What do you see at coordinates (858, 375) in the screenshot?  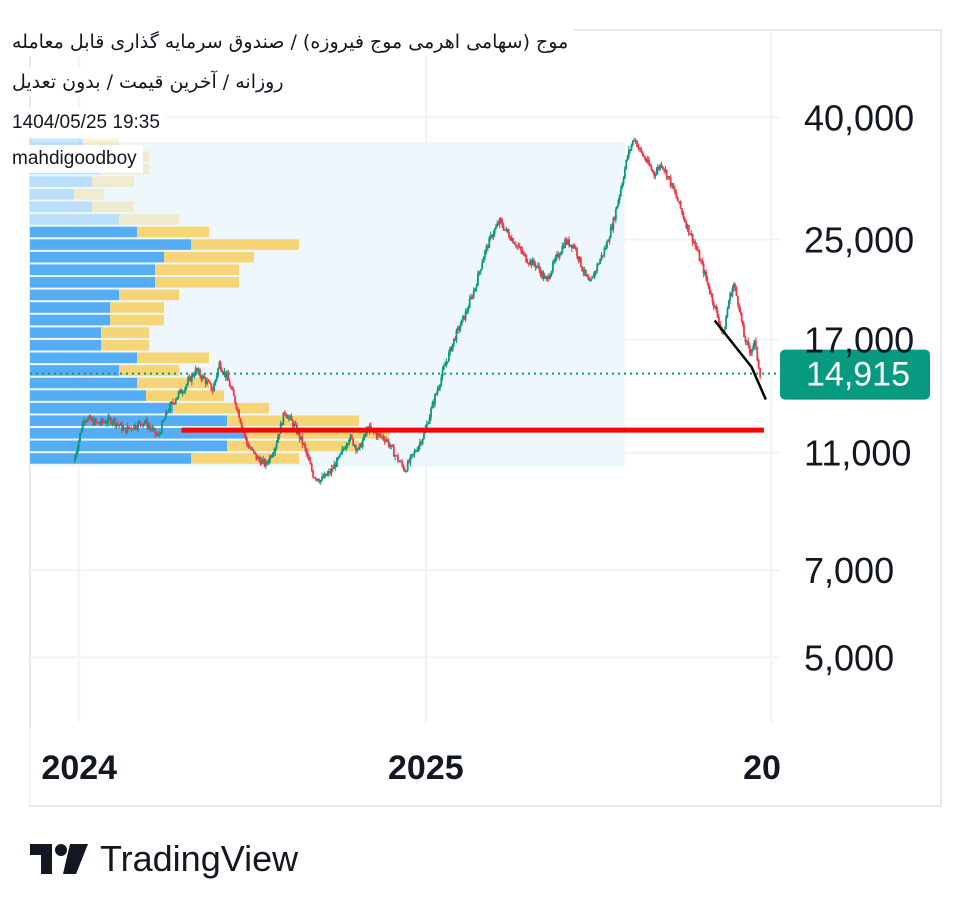 I see `last-price-label: 14,915` at bounding box center [858, 375].